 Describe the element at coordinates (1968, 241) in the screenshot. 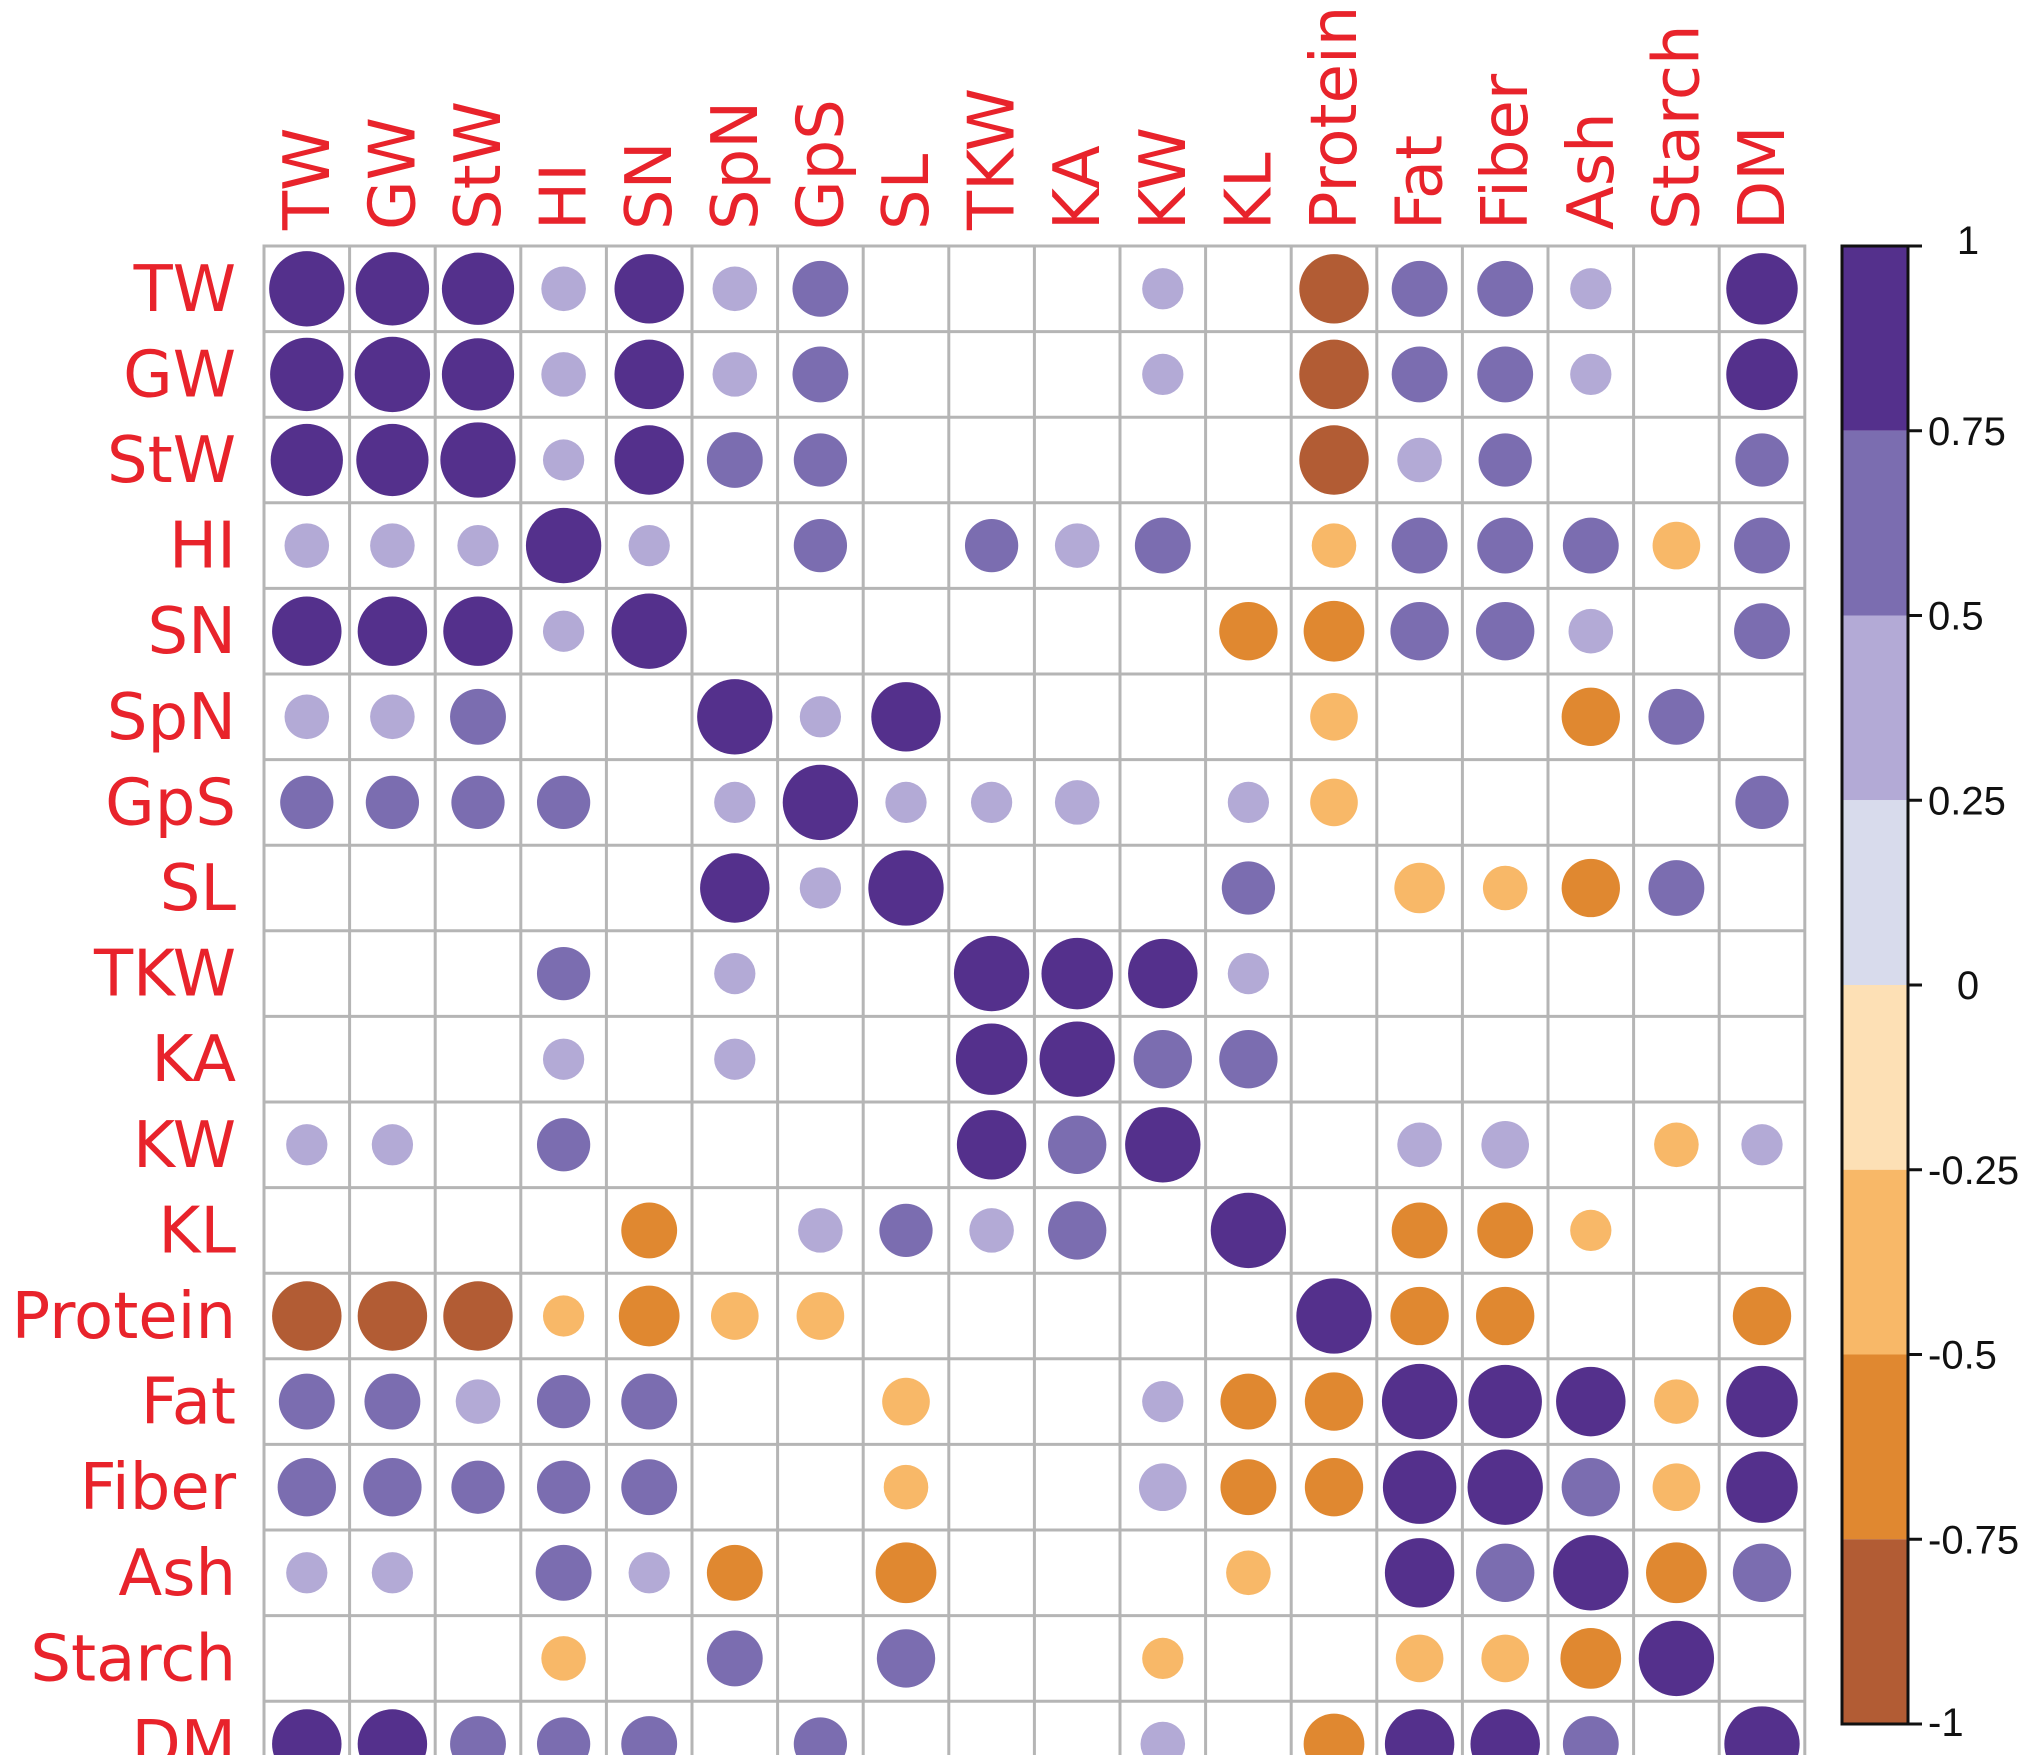

I see `colorbar-tick-label: 1` at that location.